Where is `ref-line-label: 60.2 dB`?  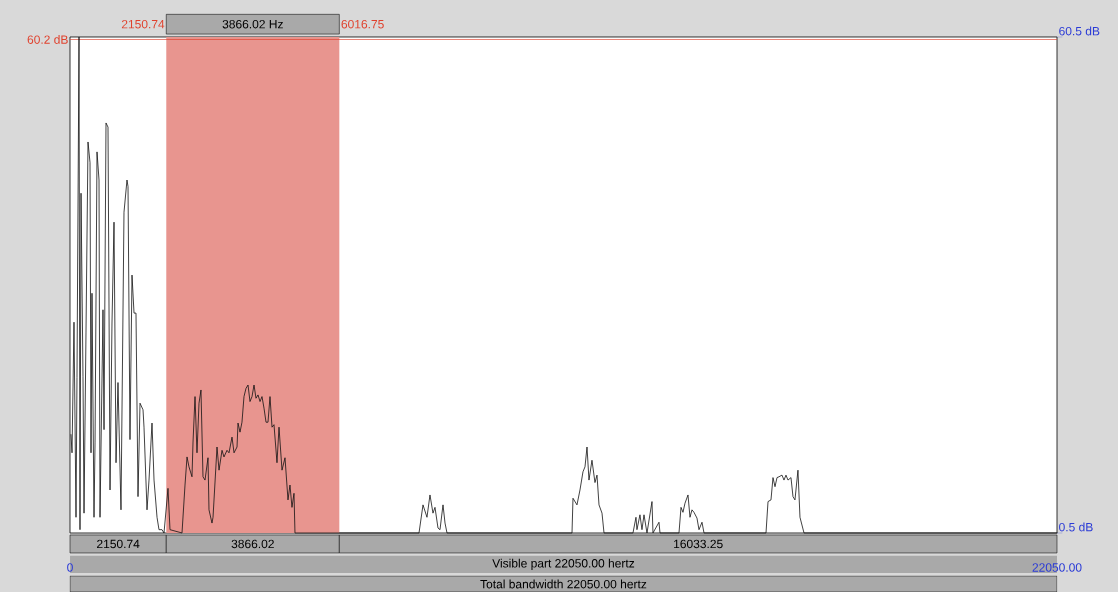
ref-line-label: 60.2 dB is located at coordinates (47, 39).